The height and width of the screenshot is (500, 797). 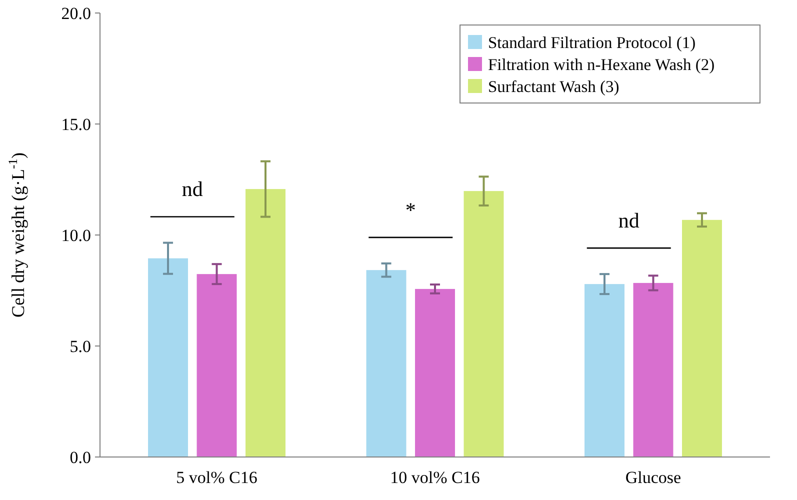 What do you see at coordinates (76, 124) in the screenshot?
I see `y-tick-label: 15.0` at bounding box center [76, 124].